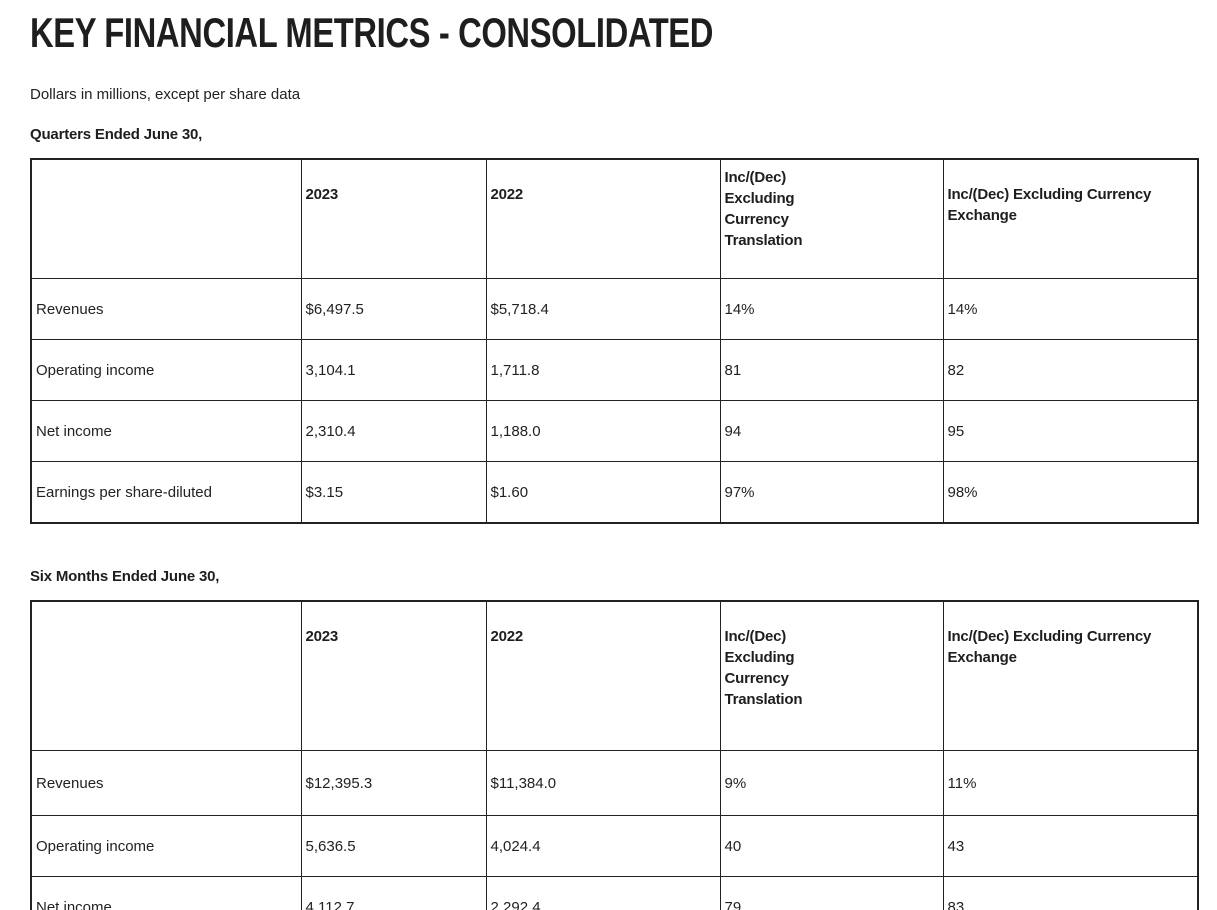  What do you see at coordinates (372, 32) in the screenshot?
I see `page-title: KEY FINANCIAL METRICS - CONSOLIDATED` at bounding box center [372, 32].